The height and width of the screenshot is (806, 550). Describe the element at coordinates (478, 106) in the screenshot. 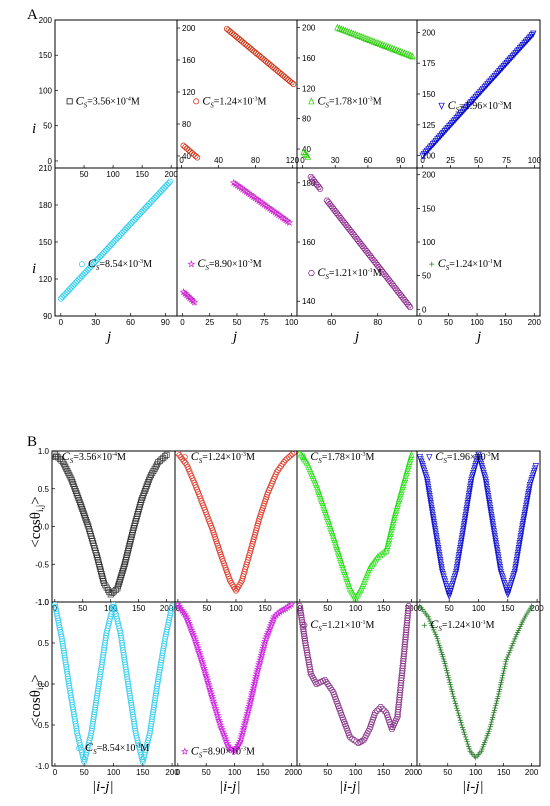

I see `legend-value: =1.96×10` at that location.